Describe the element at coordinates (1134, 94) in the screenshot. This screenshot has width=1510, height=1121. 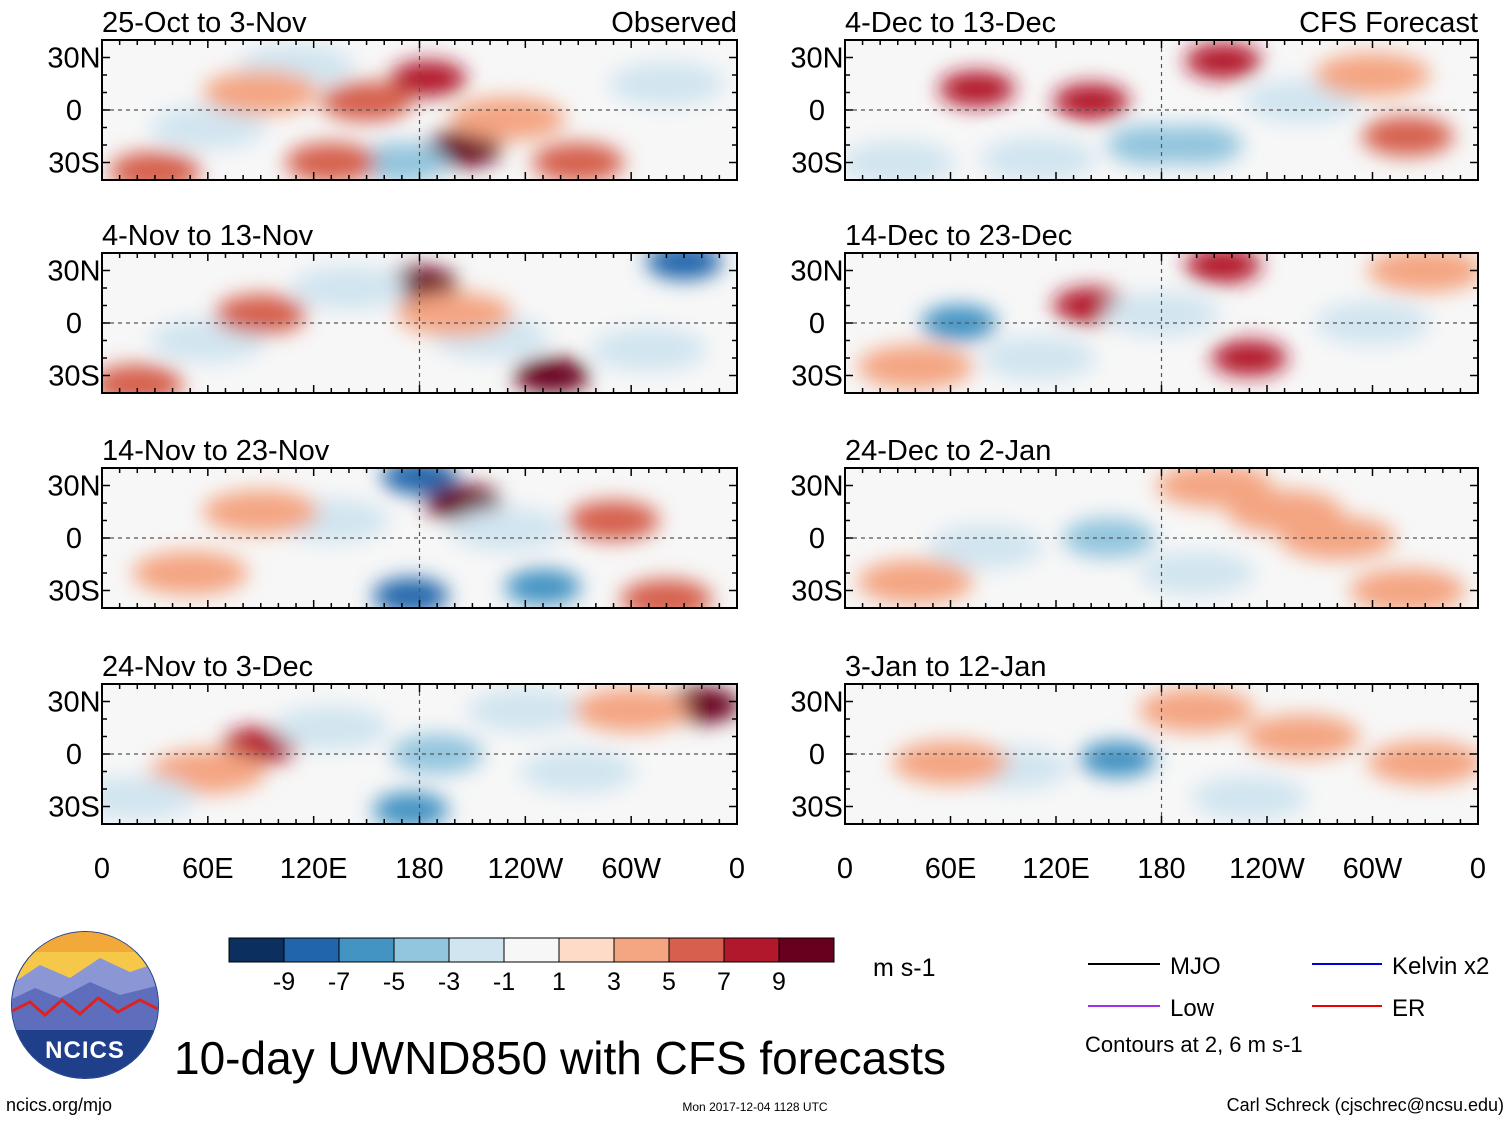
I see `panel-5: 4-Dec to 13-Dec CFS Forecast 30N 0 30S` at that location.